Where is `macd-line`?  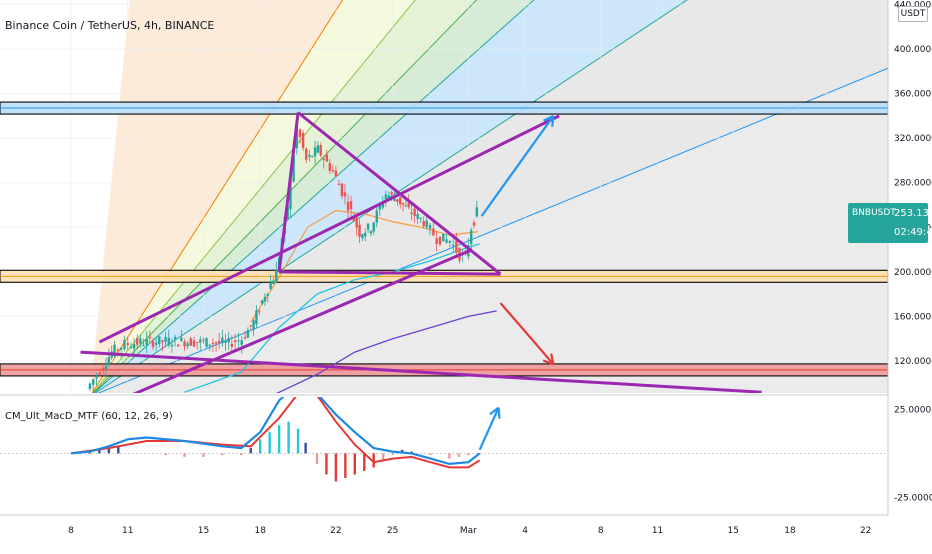
macd-line is located at coordinates (275, 431).